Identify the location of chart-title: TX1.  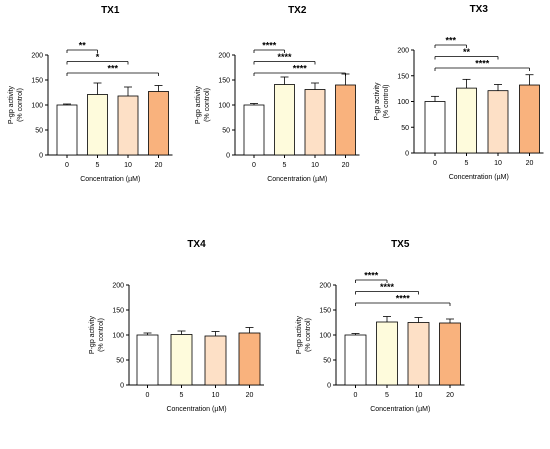
(110, 10).